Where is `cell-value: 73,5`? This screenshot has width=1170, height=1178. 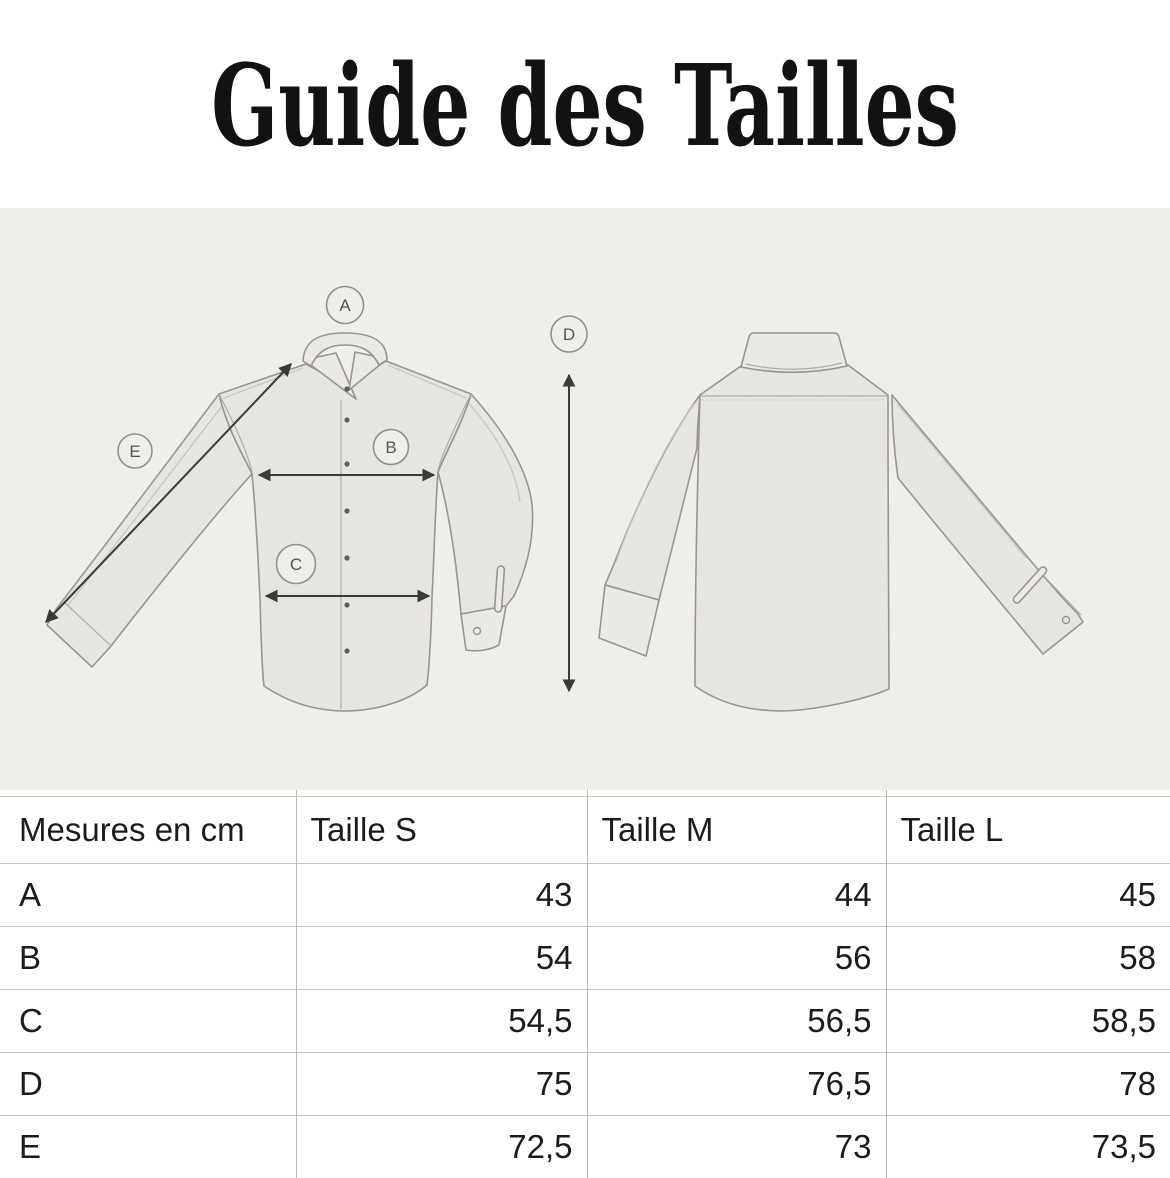
cell-value: 73,5 is located at coordinates (1028, 1147).